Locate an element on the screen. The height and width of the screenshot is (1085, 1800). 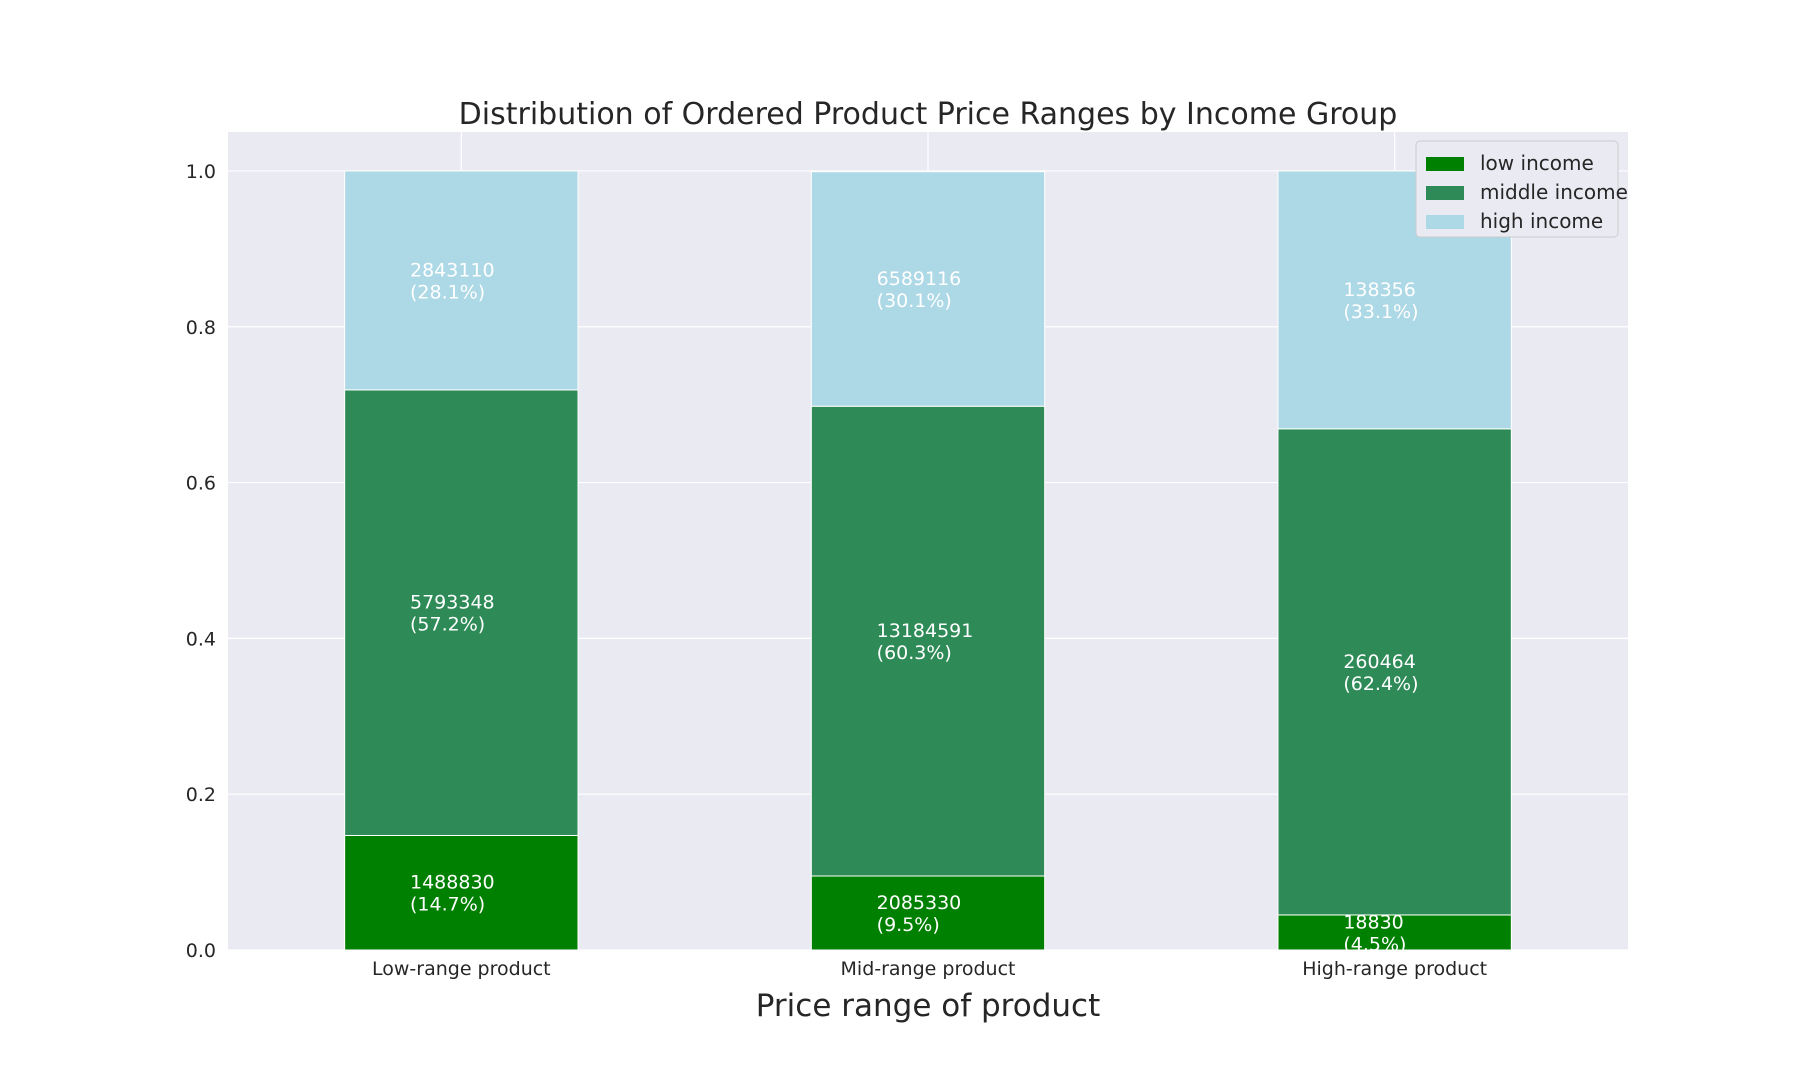
bar-label-percent: (9.5%) is located at coordinates (908, 925).